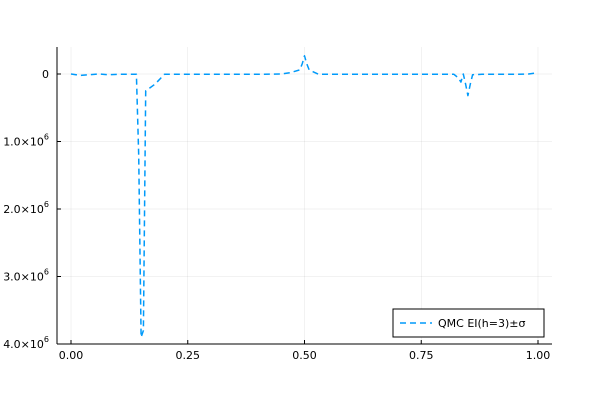 This screenshot has width=600, height=400. Describe the element at coordinates (482, 323) in the screenshot. I see `legend-label: QMC EI(h=3)±σ` at that location.